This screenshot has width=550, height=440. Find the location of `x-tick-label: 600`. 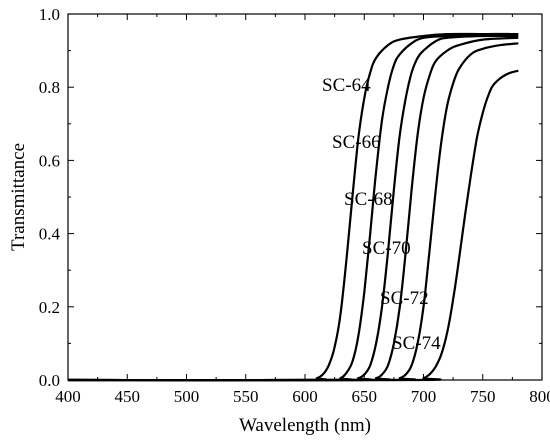

x-tick-label: 600 is located at coordinates (305, 396).